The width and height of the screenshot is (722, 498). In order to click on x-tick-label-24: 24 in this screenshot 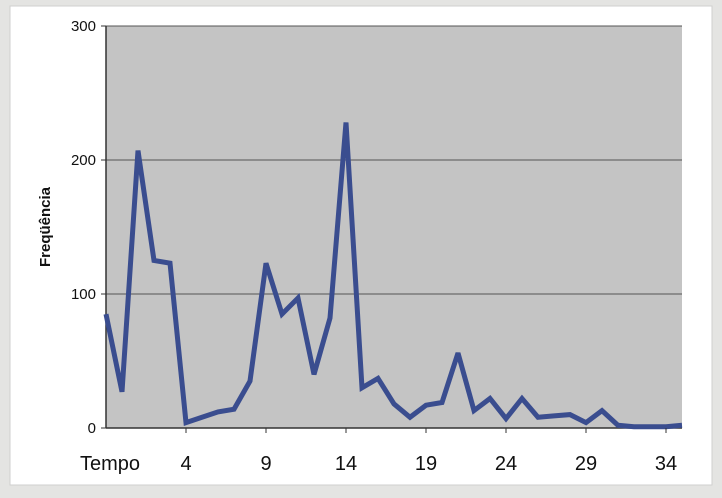, I will do `click(506, 464)`.